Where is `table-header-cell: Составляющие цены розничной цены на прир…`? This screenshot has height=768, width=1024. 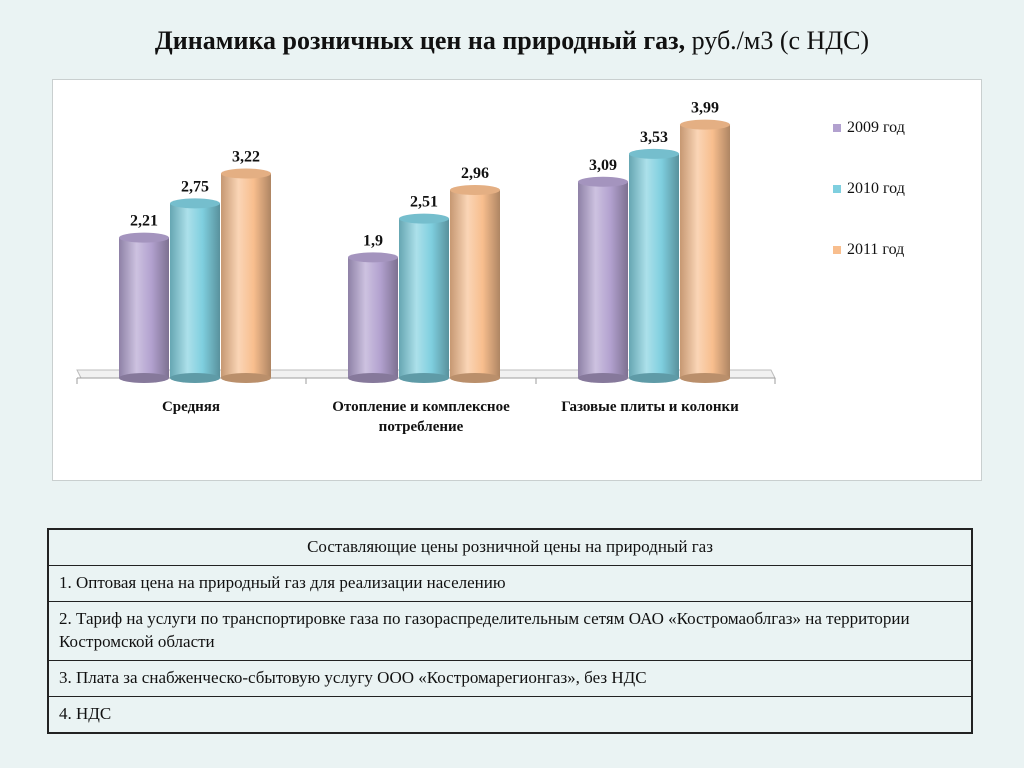 table-header-cell: Составляющие цены розничной цены на прир… is located at coordinates (510, 547).